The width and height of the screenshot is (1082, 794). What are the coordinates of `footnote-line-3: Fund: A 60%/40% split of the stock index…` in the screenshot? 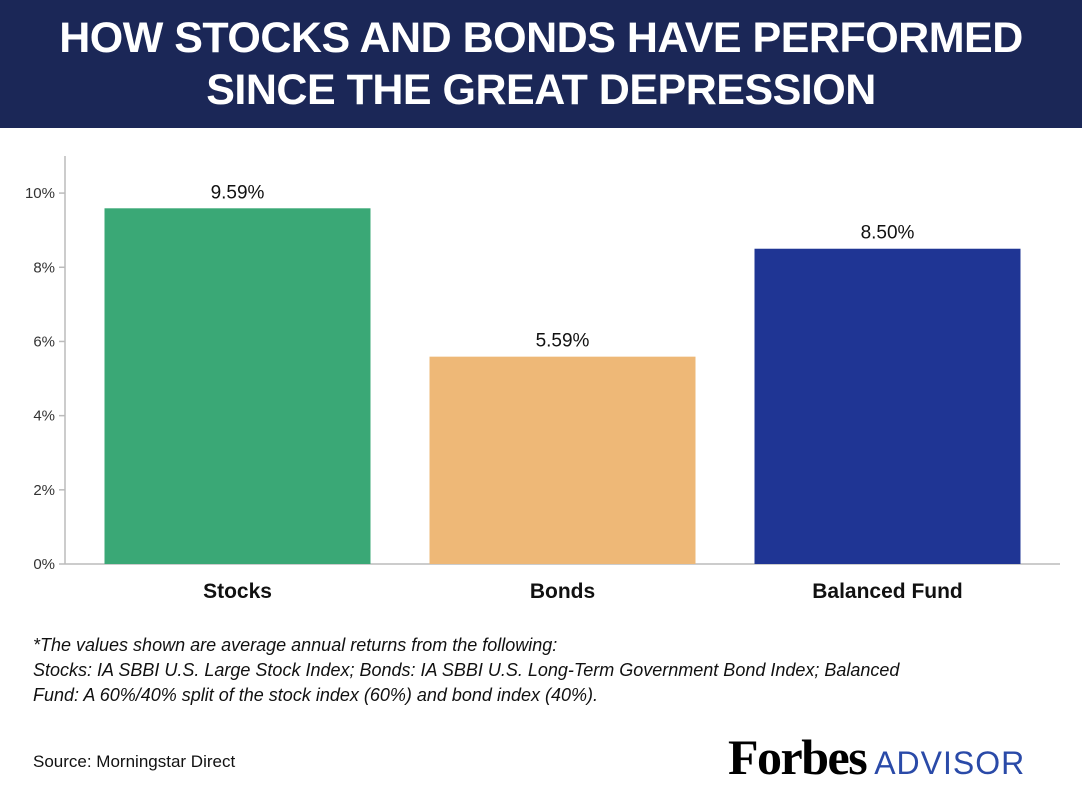 It's located at (315, 695).